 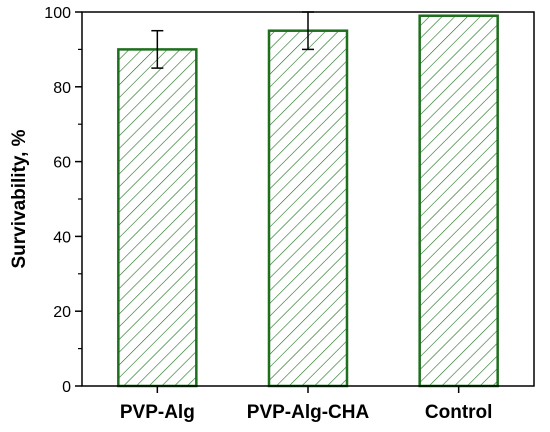 What do you see at coordinates (308, 208) in the screenshot?
I see `bar-pvp-alg-cha` at bounding box center [308, 208].